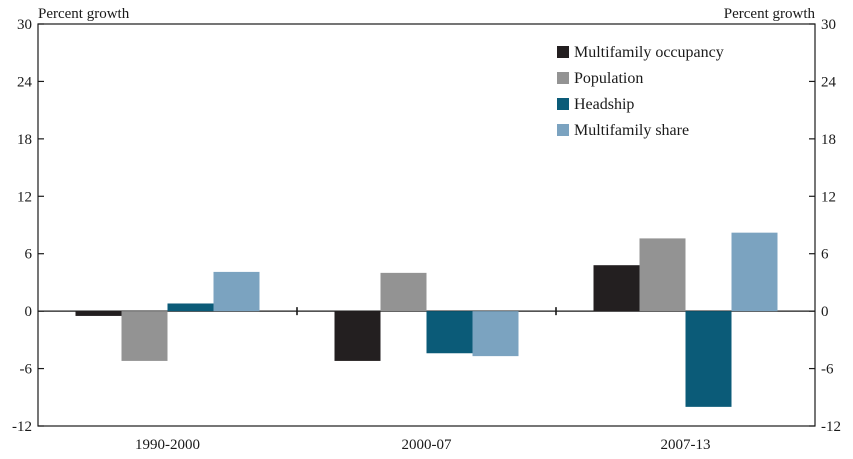 The width and height of the screenshot is (853, 459). Describe the element at coordinates (828, 25) in the screenshot. I see `right-y-tick-label: 30` at that location.